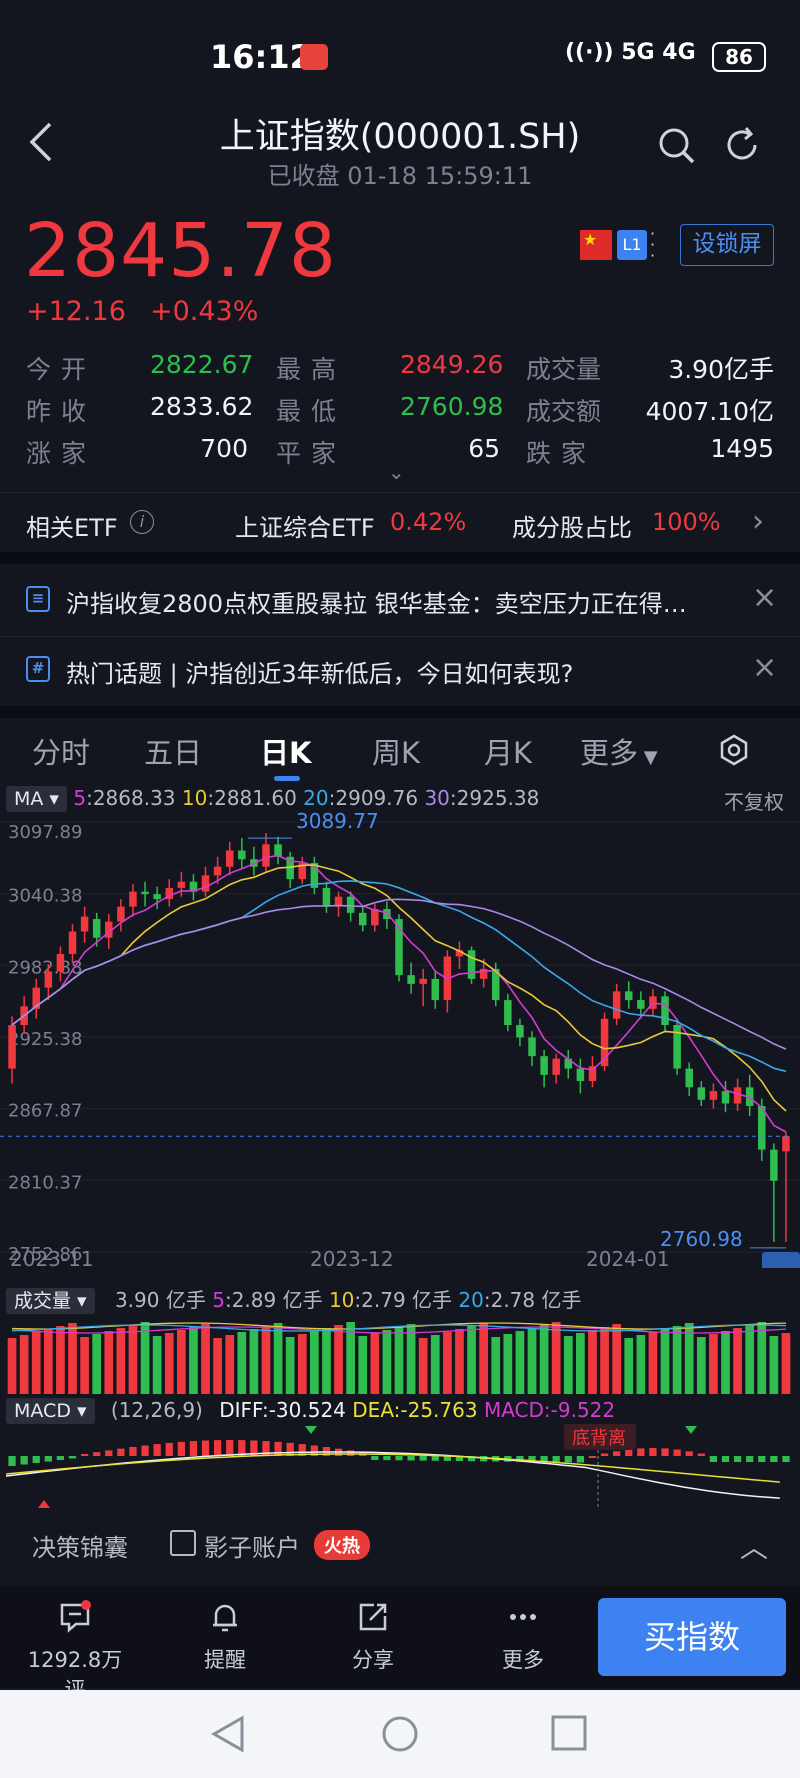  I want to click on ma5-num: 2868.33, so click(134, 798).